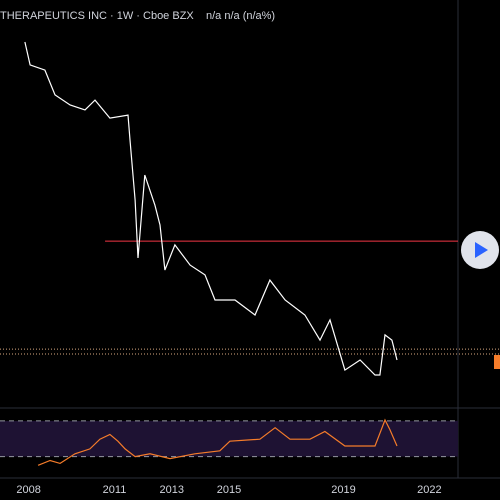 The height and width of the screenshot is (500, 500). What do you see at coordinates (28, 490) in the screenshot?
I see `x-tick-label: 2008` at bounding box center [28, 490].